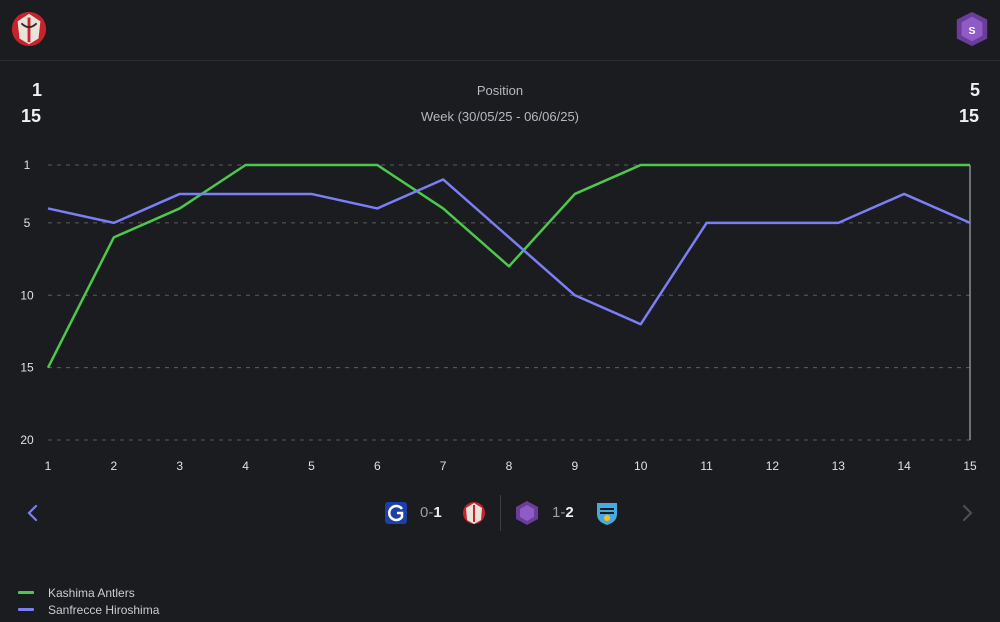 The width and height of the screenshot is (1000, 622). I want to click on prev-button, so click(33, 513).